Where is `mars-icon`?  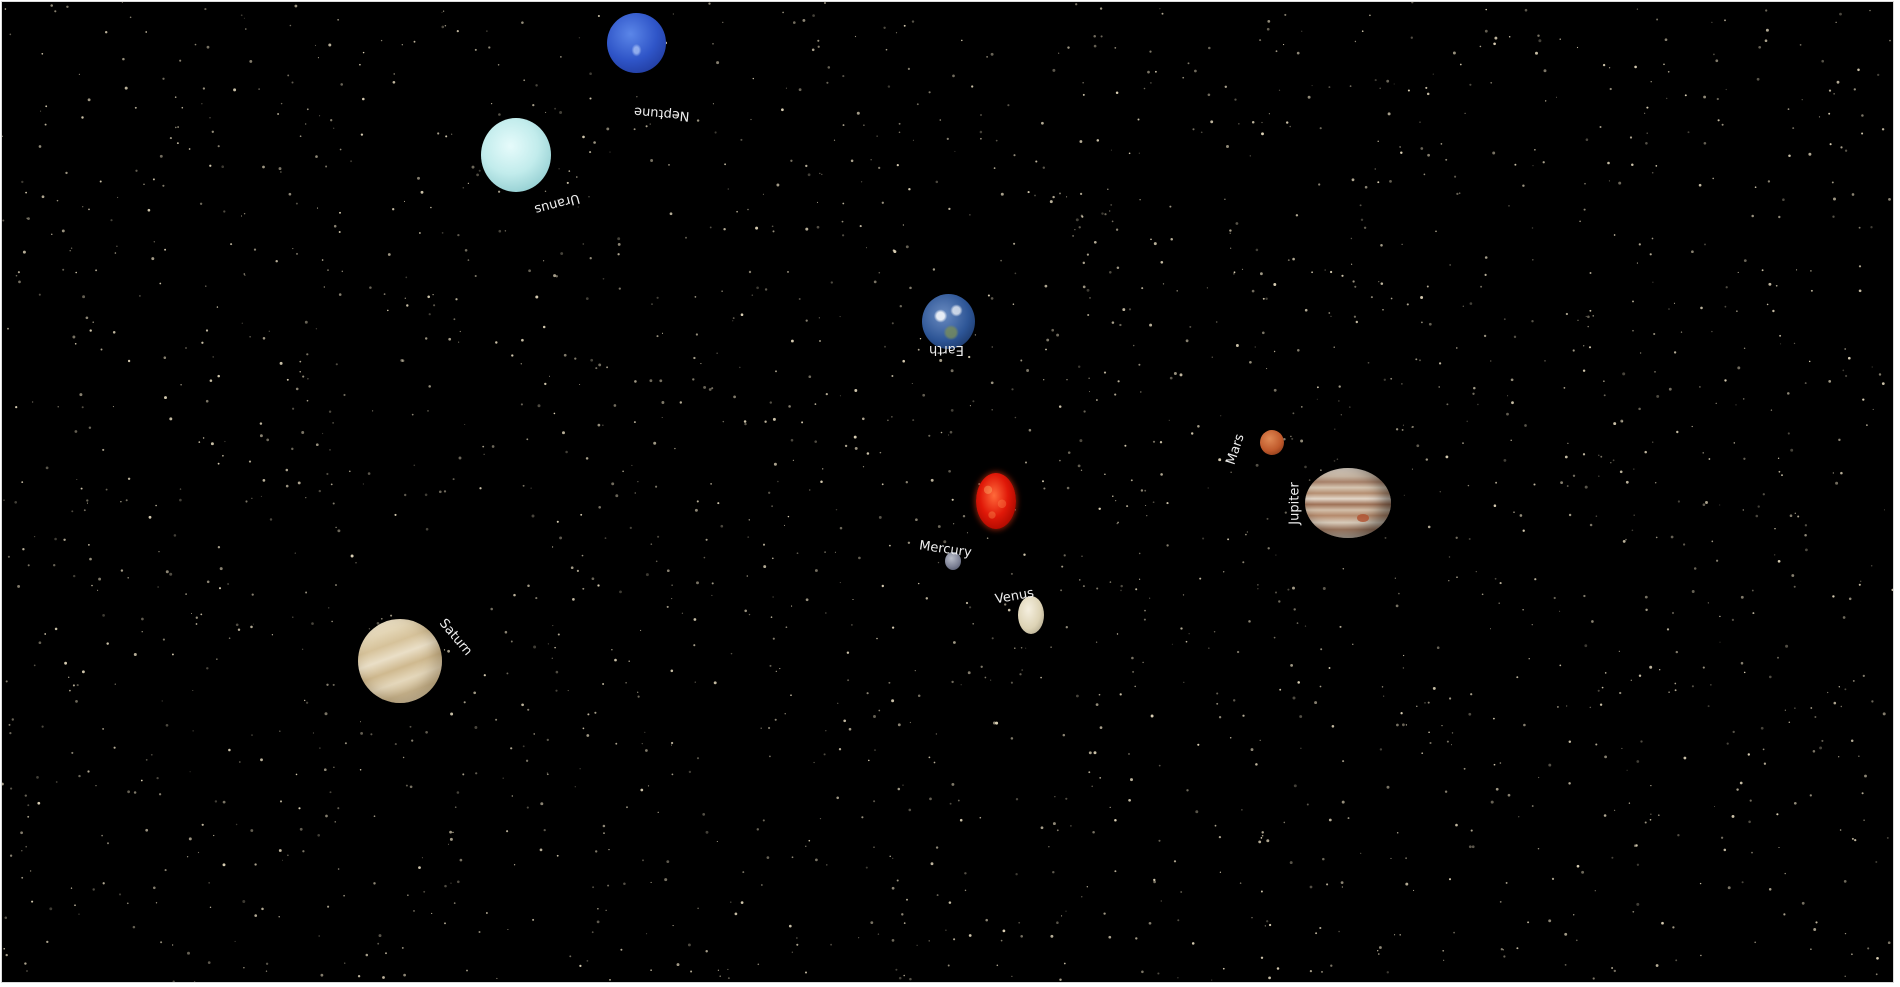 mars-icon is located at coordinates (1272, 442).